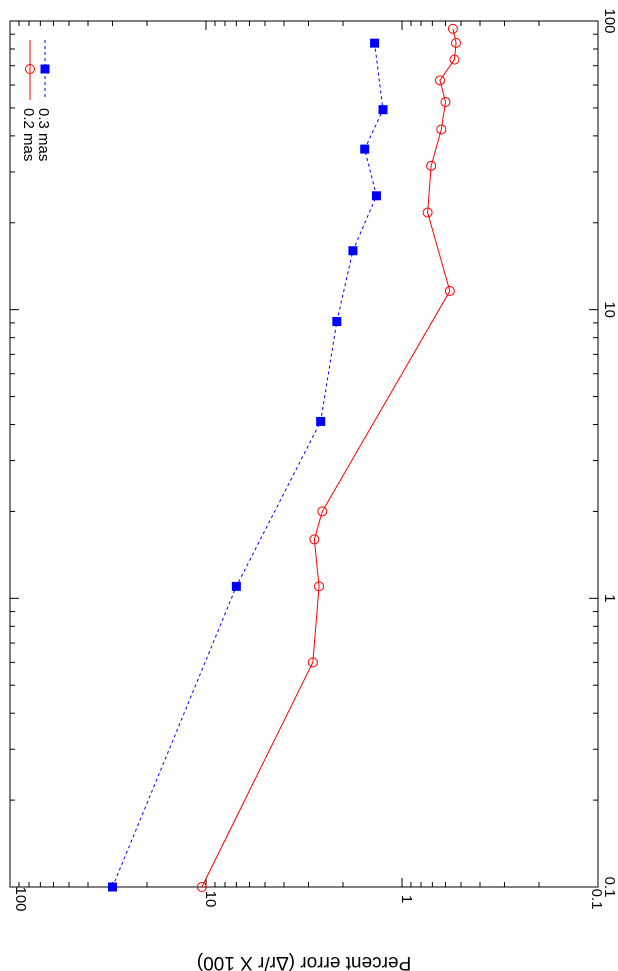 This screenshot has width=618, height=971. Describe the element at coordinates (609, 20) in the screenshot. I see `x-tick-label: 100` at that location.